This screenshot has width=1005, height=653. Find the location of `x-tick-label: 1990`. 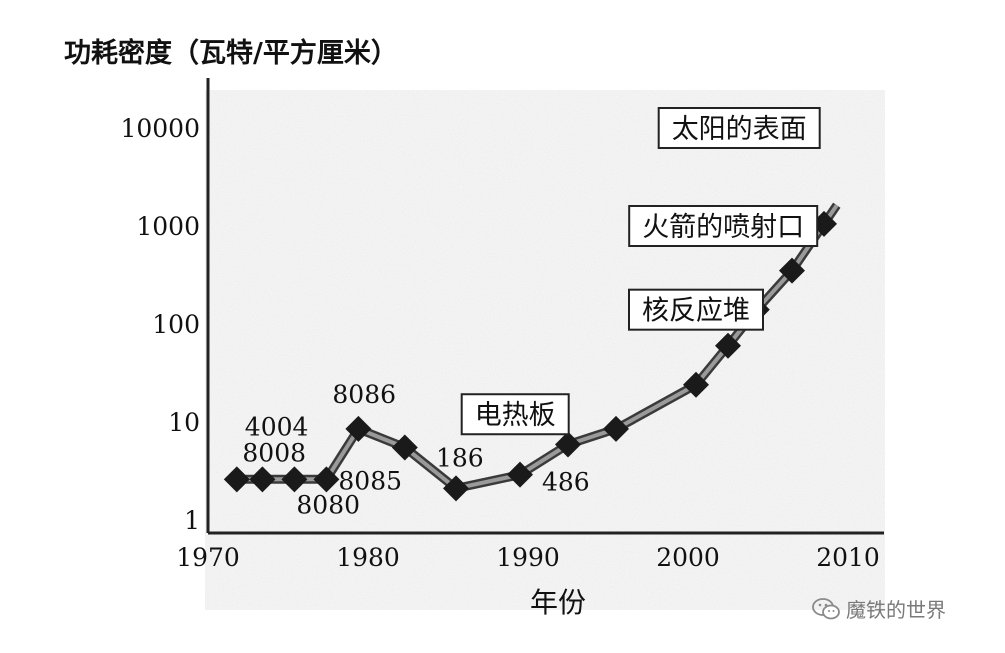

x-tick-label: 1990 is located at coordinates (528, 557).